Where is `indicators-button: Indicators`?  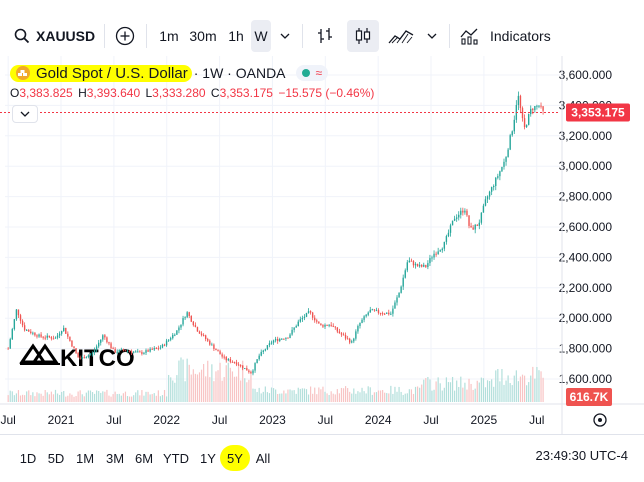 indicators-button: Indicators is located at coordinates (508, 36).